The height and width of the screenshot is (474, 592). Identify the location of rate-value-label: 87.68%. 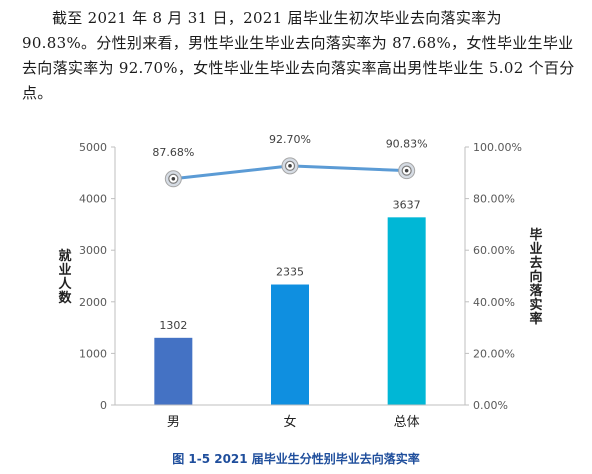
(173, 152).